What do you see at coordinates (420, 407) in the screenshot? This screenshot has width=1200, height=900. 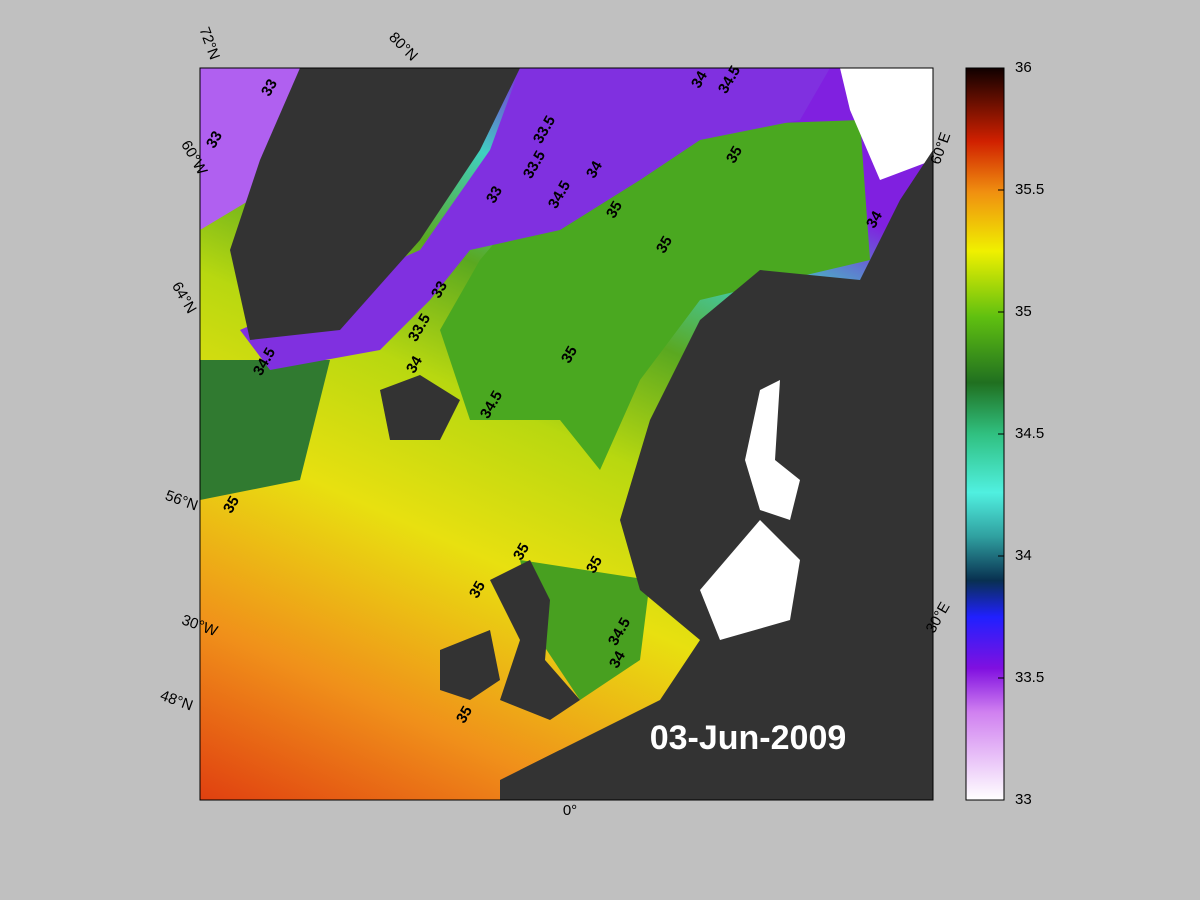 I see `iceland` at bounding box center [420, 407].